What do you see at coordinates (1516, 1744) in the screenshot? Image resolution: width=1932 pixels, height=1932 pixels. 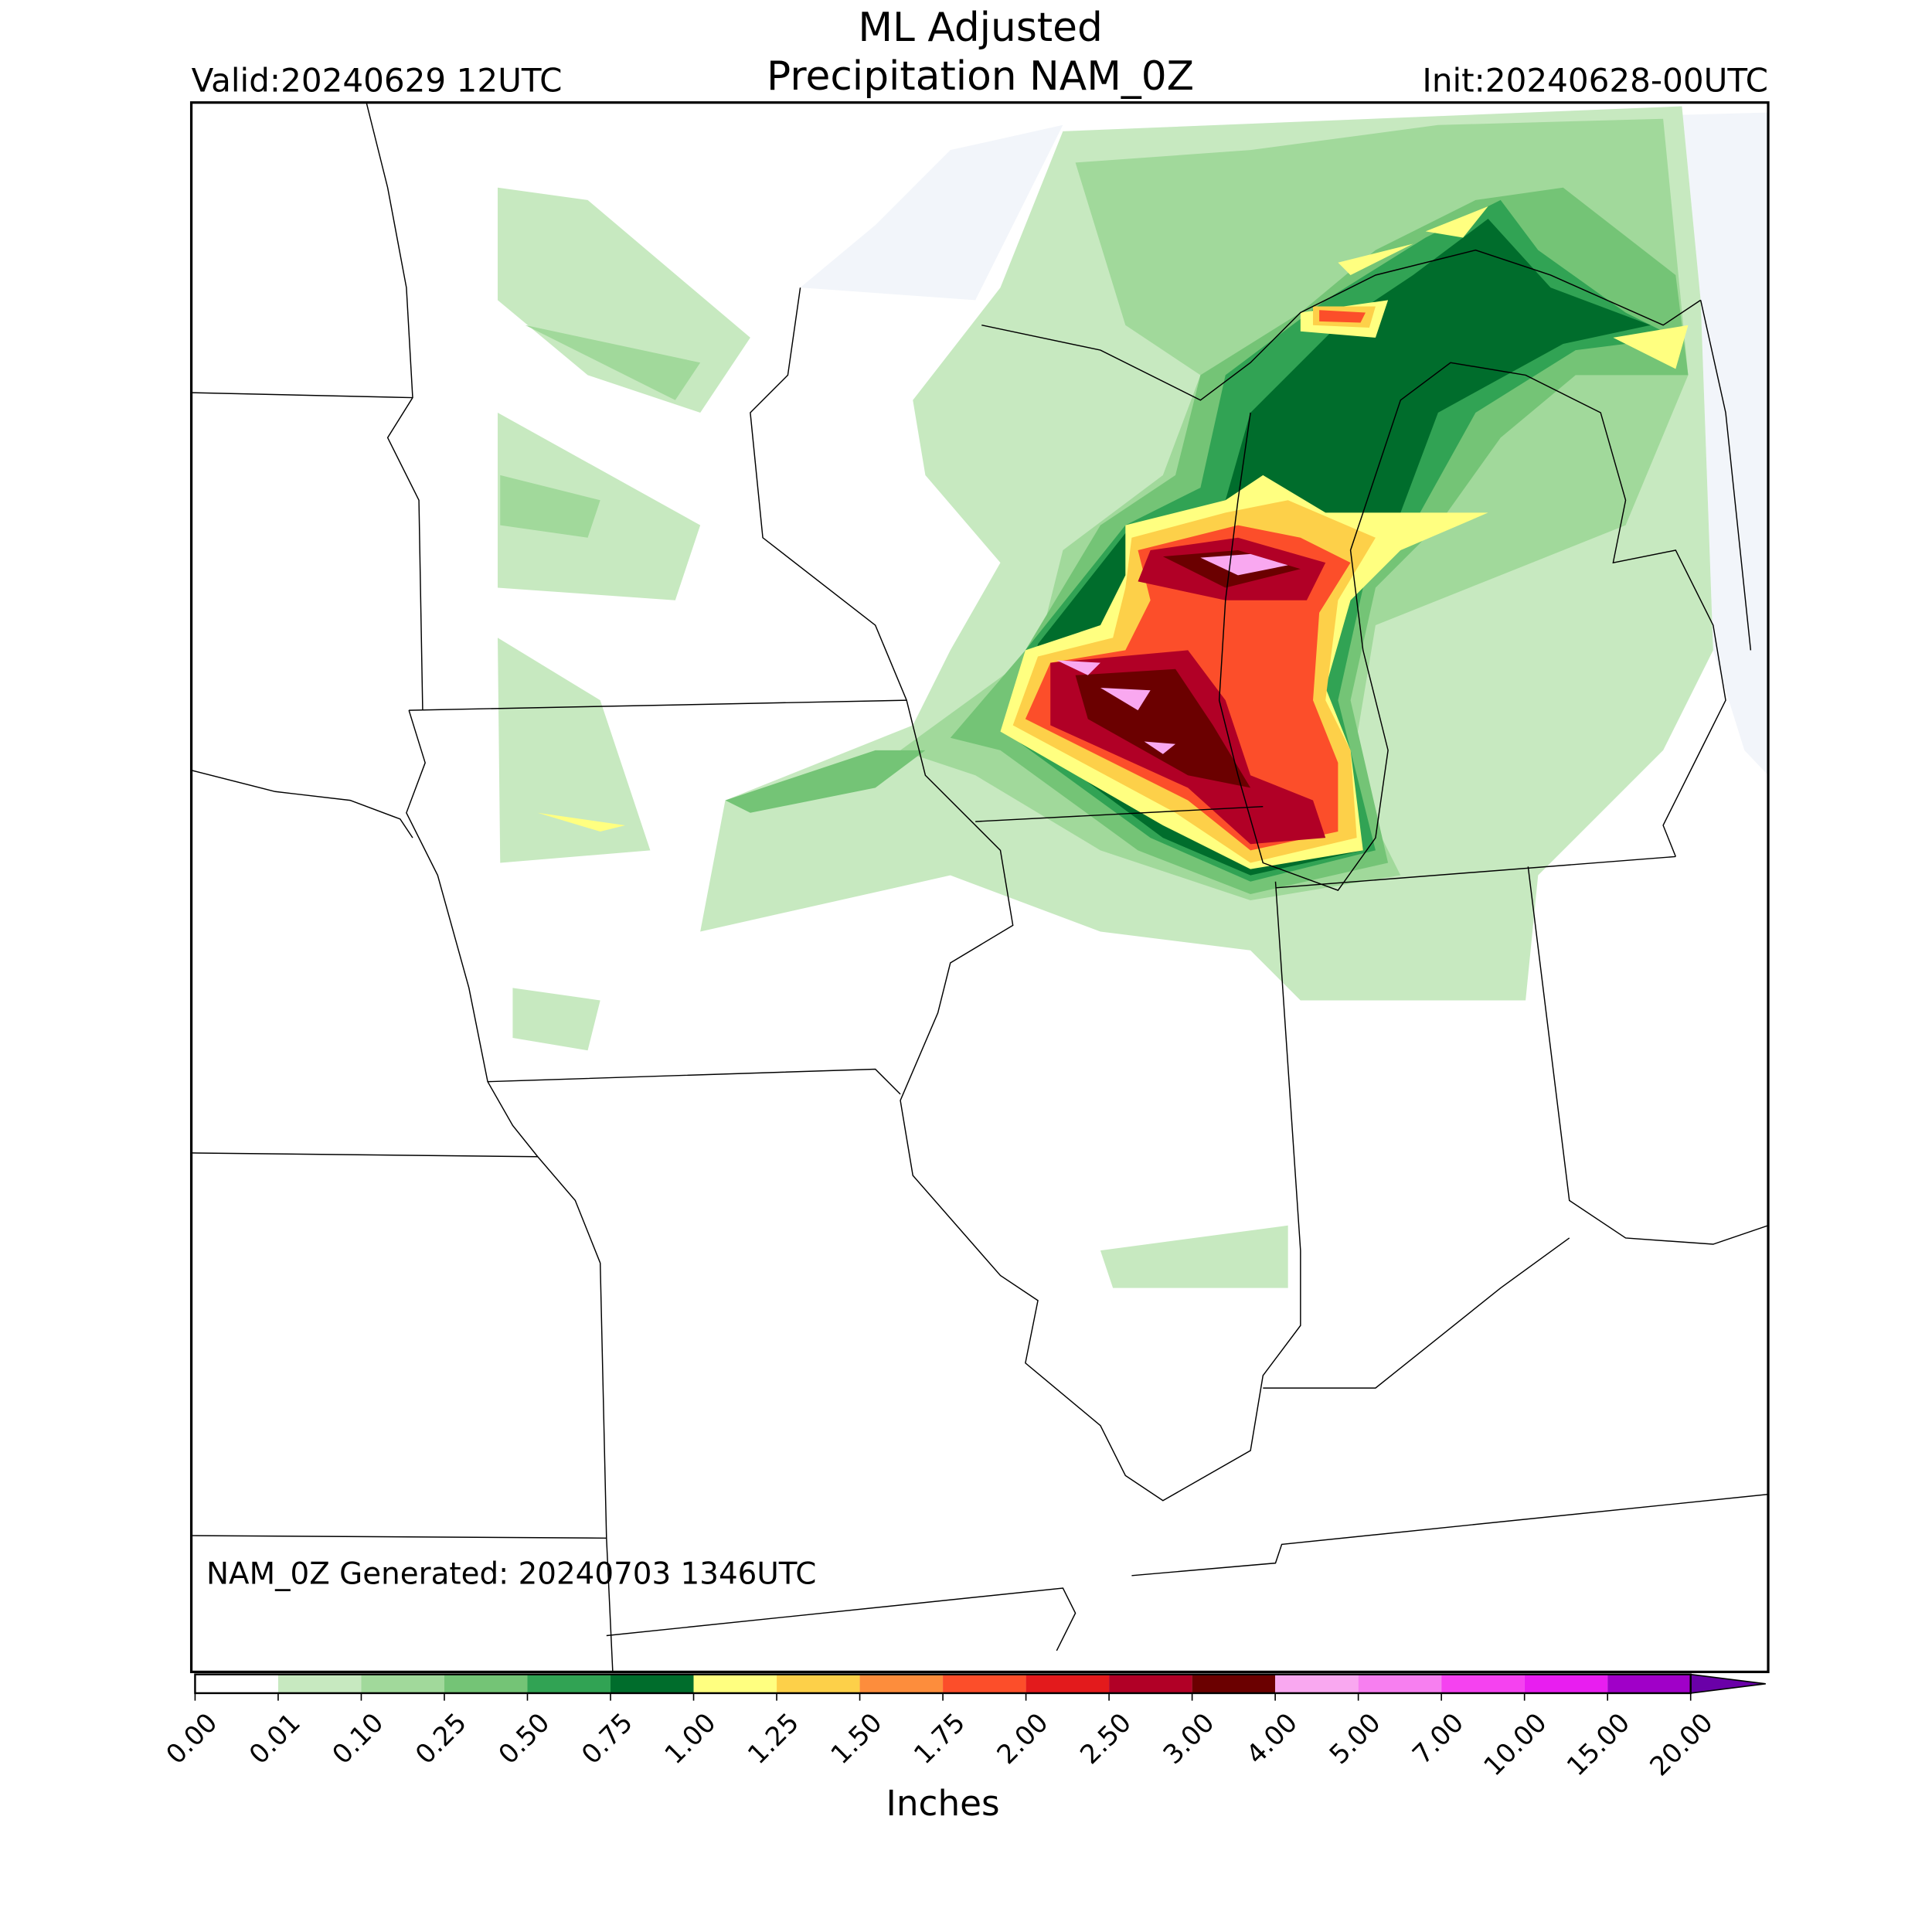 I see `colorbar-tick-label: 10.00` at bounding box center [1516, 1744].